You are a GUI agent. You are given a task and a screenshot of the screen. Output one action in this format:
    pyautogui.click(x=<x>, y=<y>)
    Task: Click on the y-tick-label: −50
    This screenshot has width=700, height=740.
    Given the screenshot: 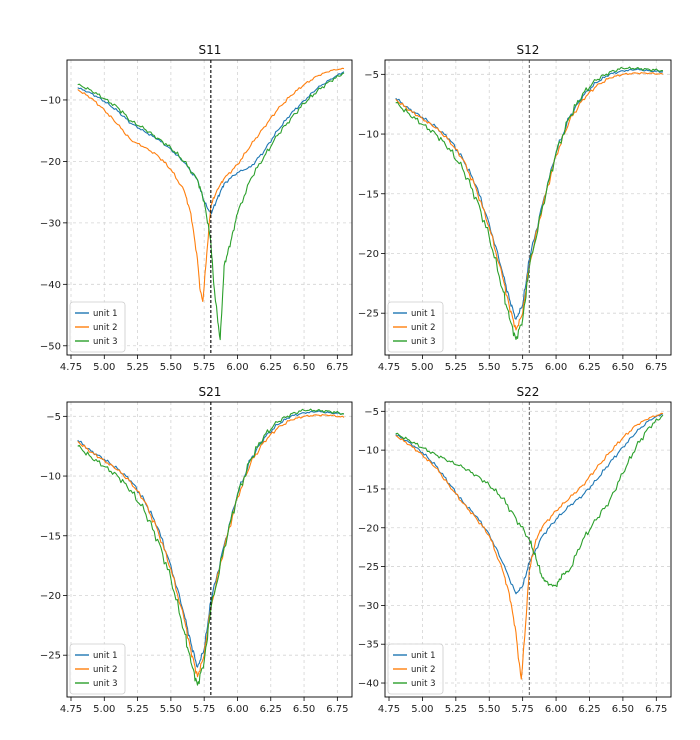 What is the action you would take?
    pyautogui.click(x=50, y=346)
    